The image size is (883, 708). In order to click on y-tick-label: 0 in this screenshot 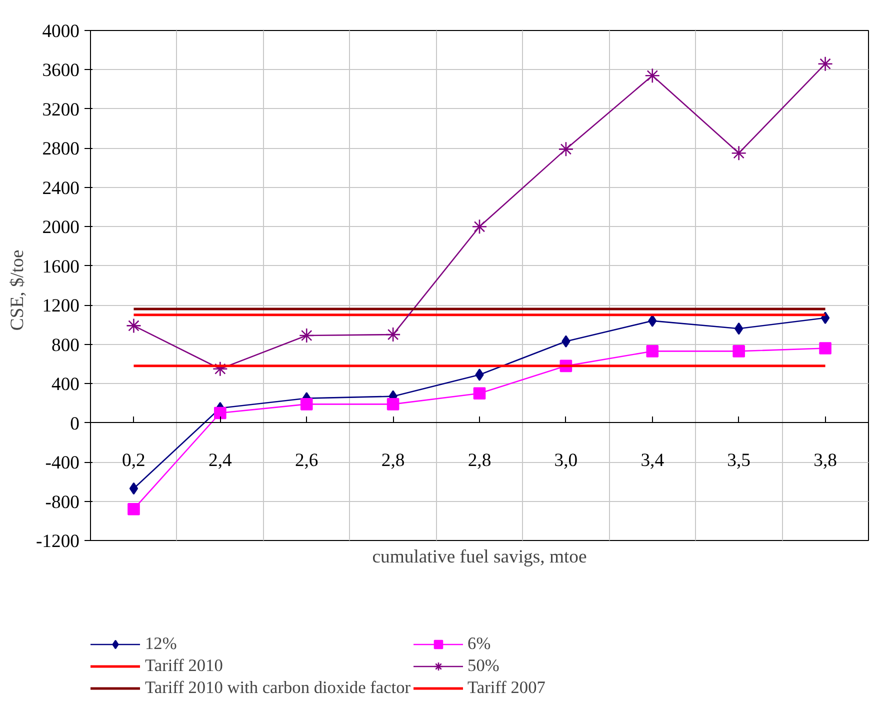, I will do `click(75, 423)`.